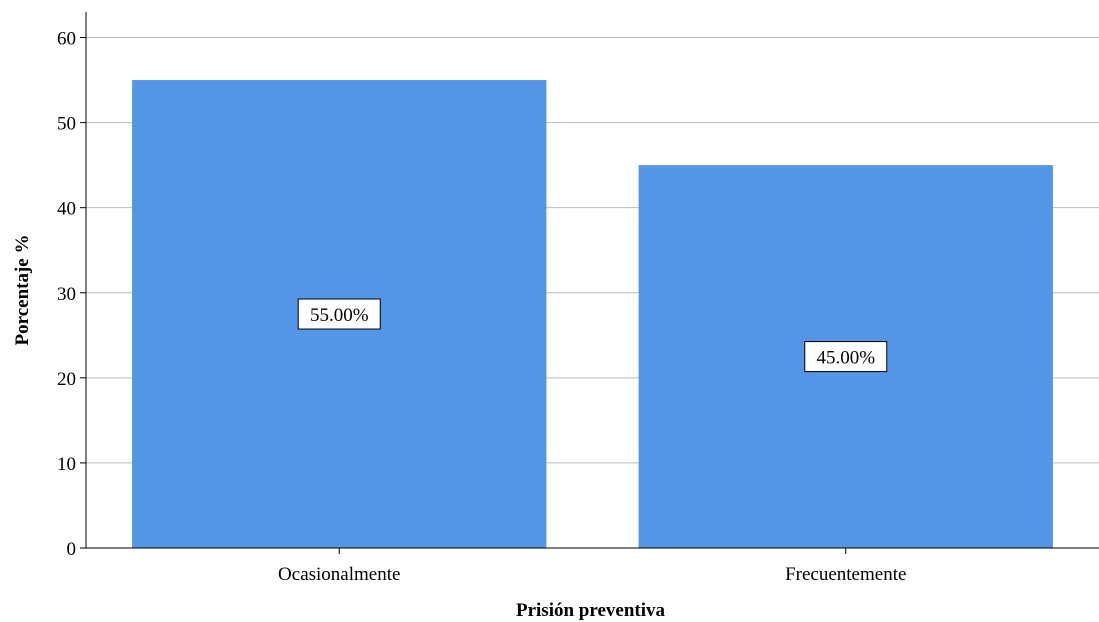 This screenshot has width=1099, height=622. Describe the element at coordinates (591, 610) in the screenshot. I see `x-axis-title: Prisión preventiva` at that location.